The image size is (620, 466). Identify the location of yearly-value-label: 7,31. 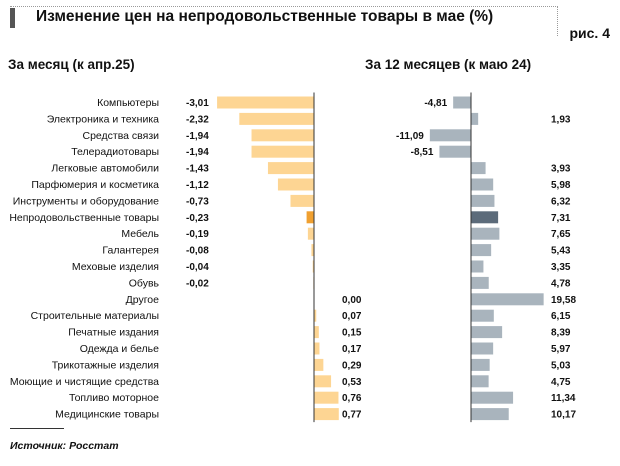
(561, 218).